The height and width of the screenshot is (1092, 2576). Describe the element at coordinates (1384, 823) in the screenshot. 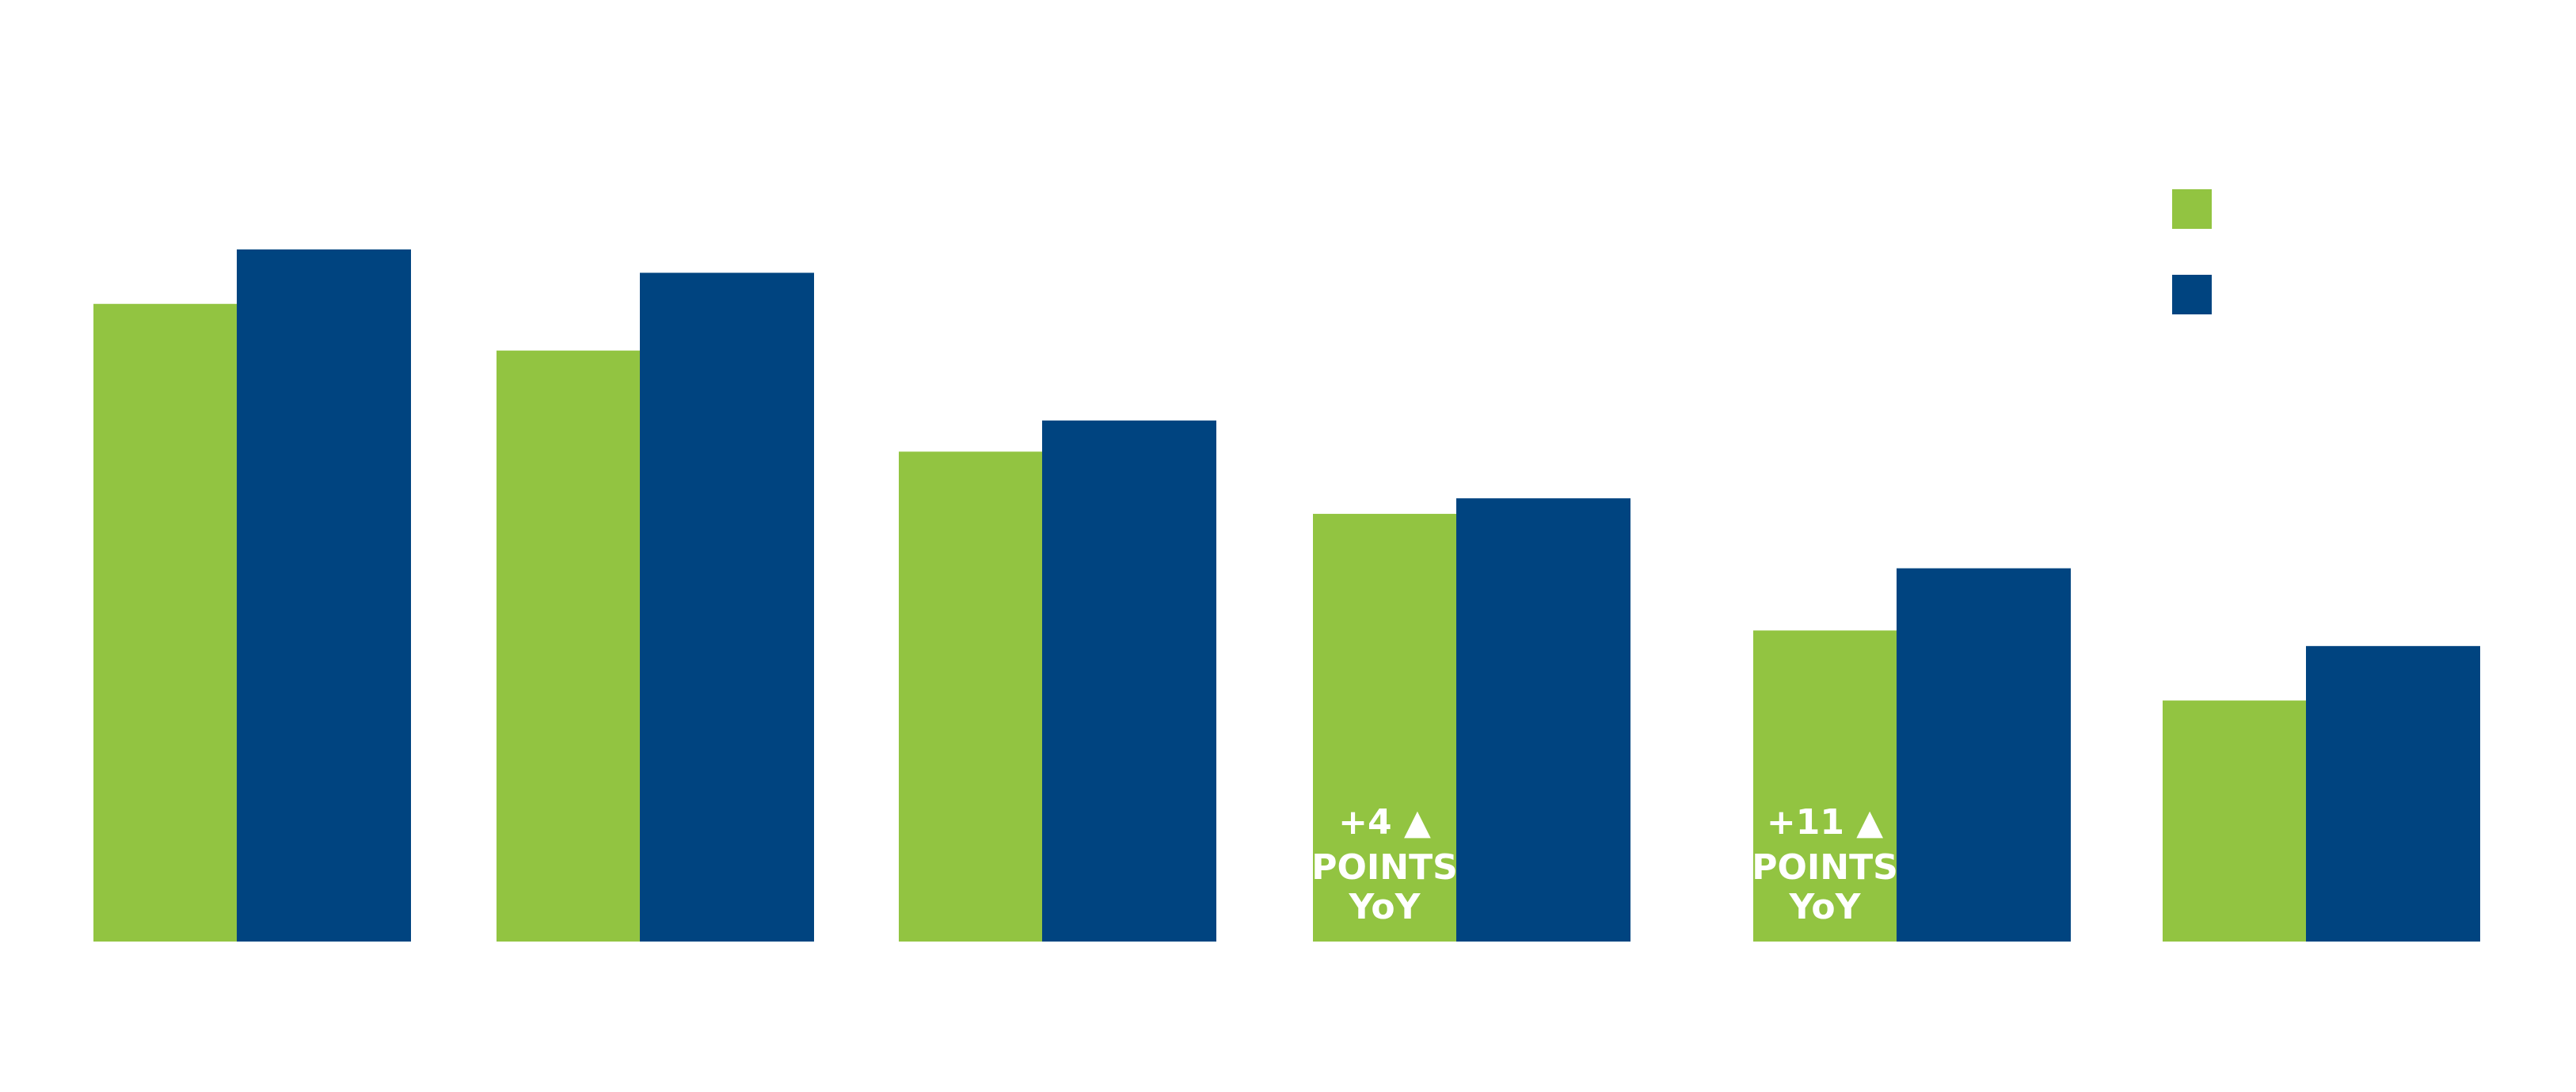

I see `annotation: +4 ▲` at that location.